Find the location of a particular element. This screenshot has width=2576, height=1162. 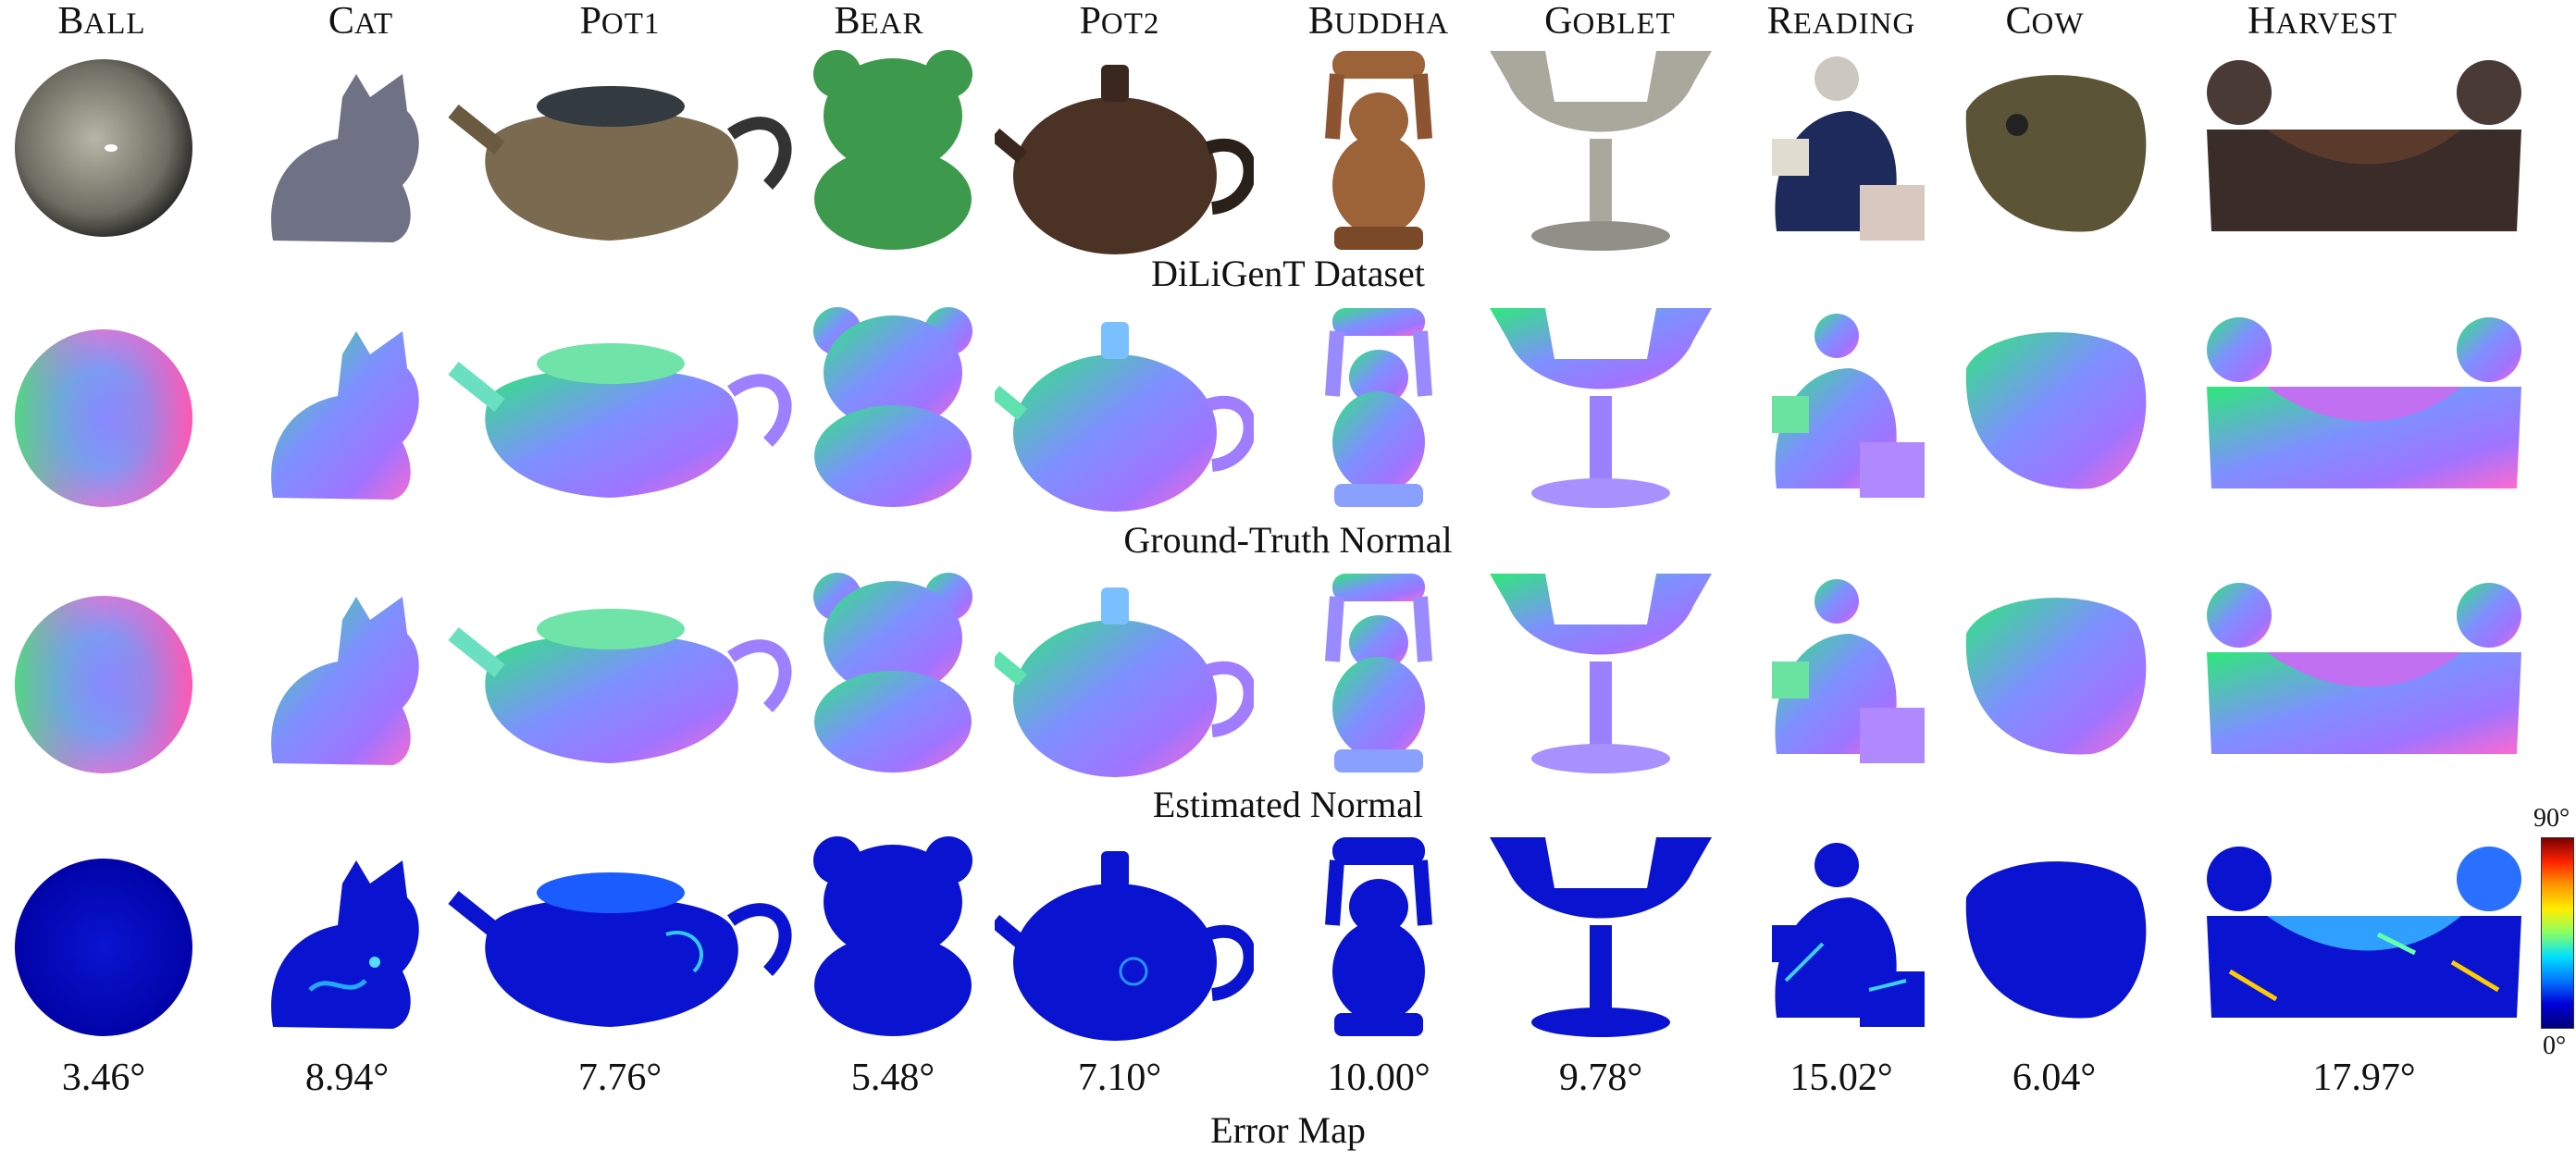

est-normal-buddha is located at coordinates (1379, 673).